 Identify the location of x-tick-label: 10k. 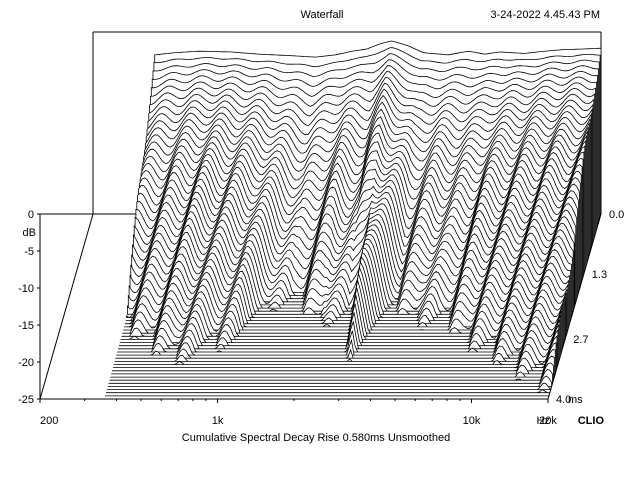
(472, 421).